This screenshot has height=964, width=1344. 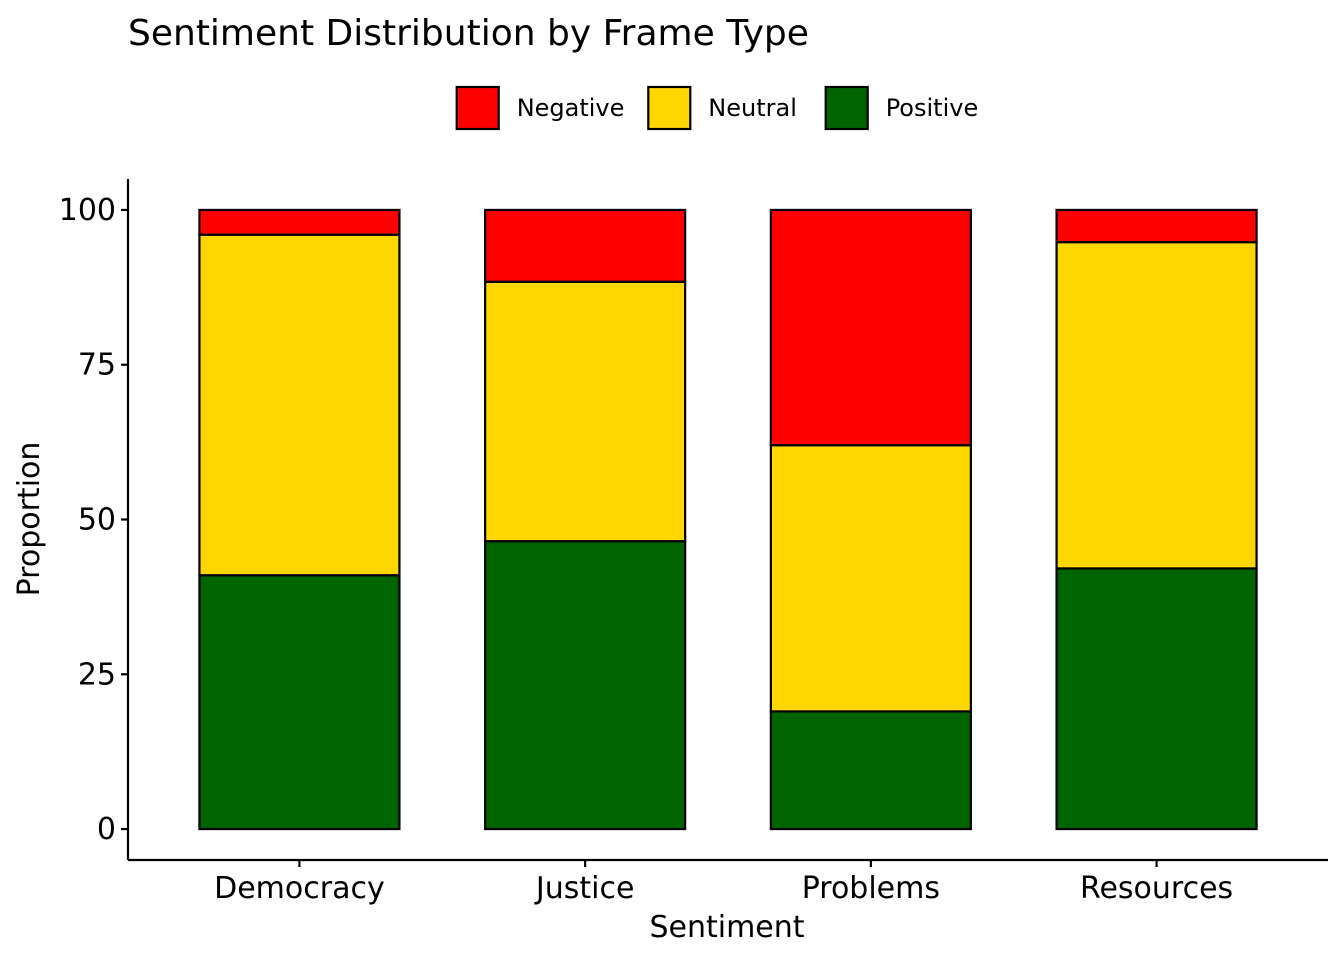 I want to click on x-tick-label: Resources, so click(x=1156, y=888).